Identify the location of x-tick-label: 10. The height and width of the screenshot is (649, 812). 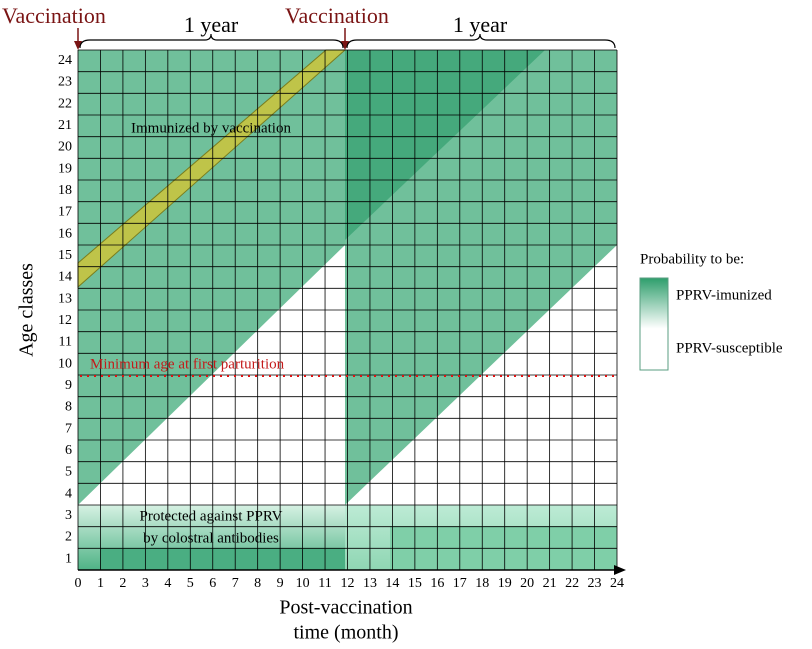
(303, 583).